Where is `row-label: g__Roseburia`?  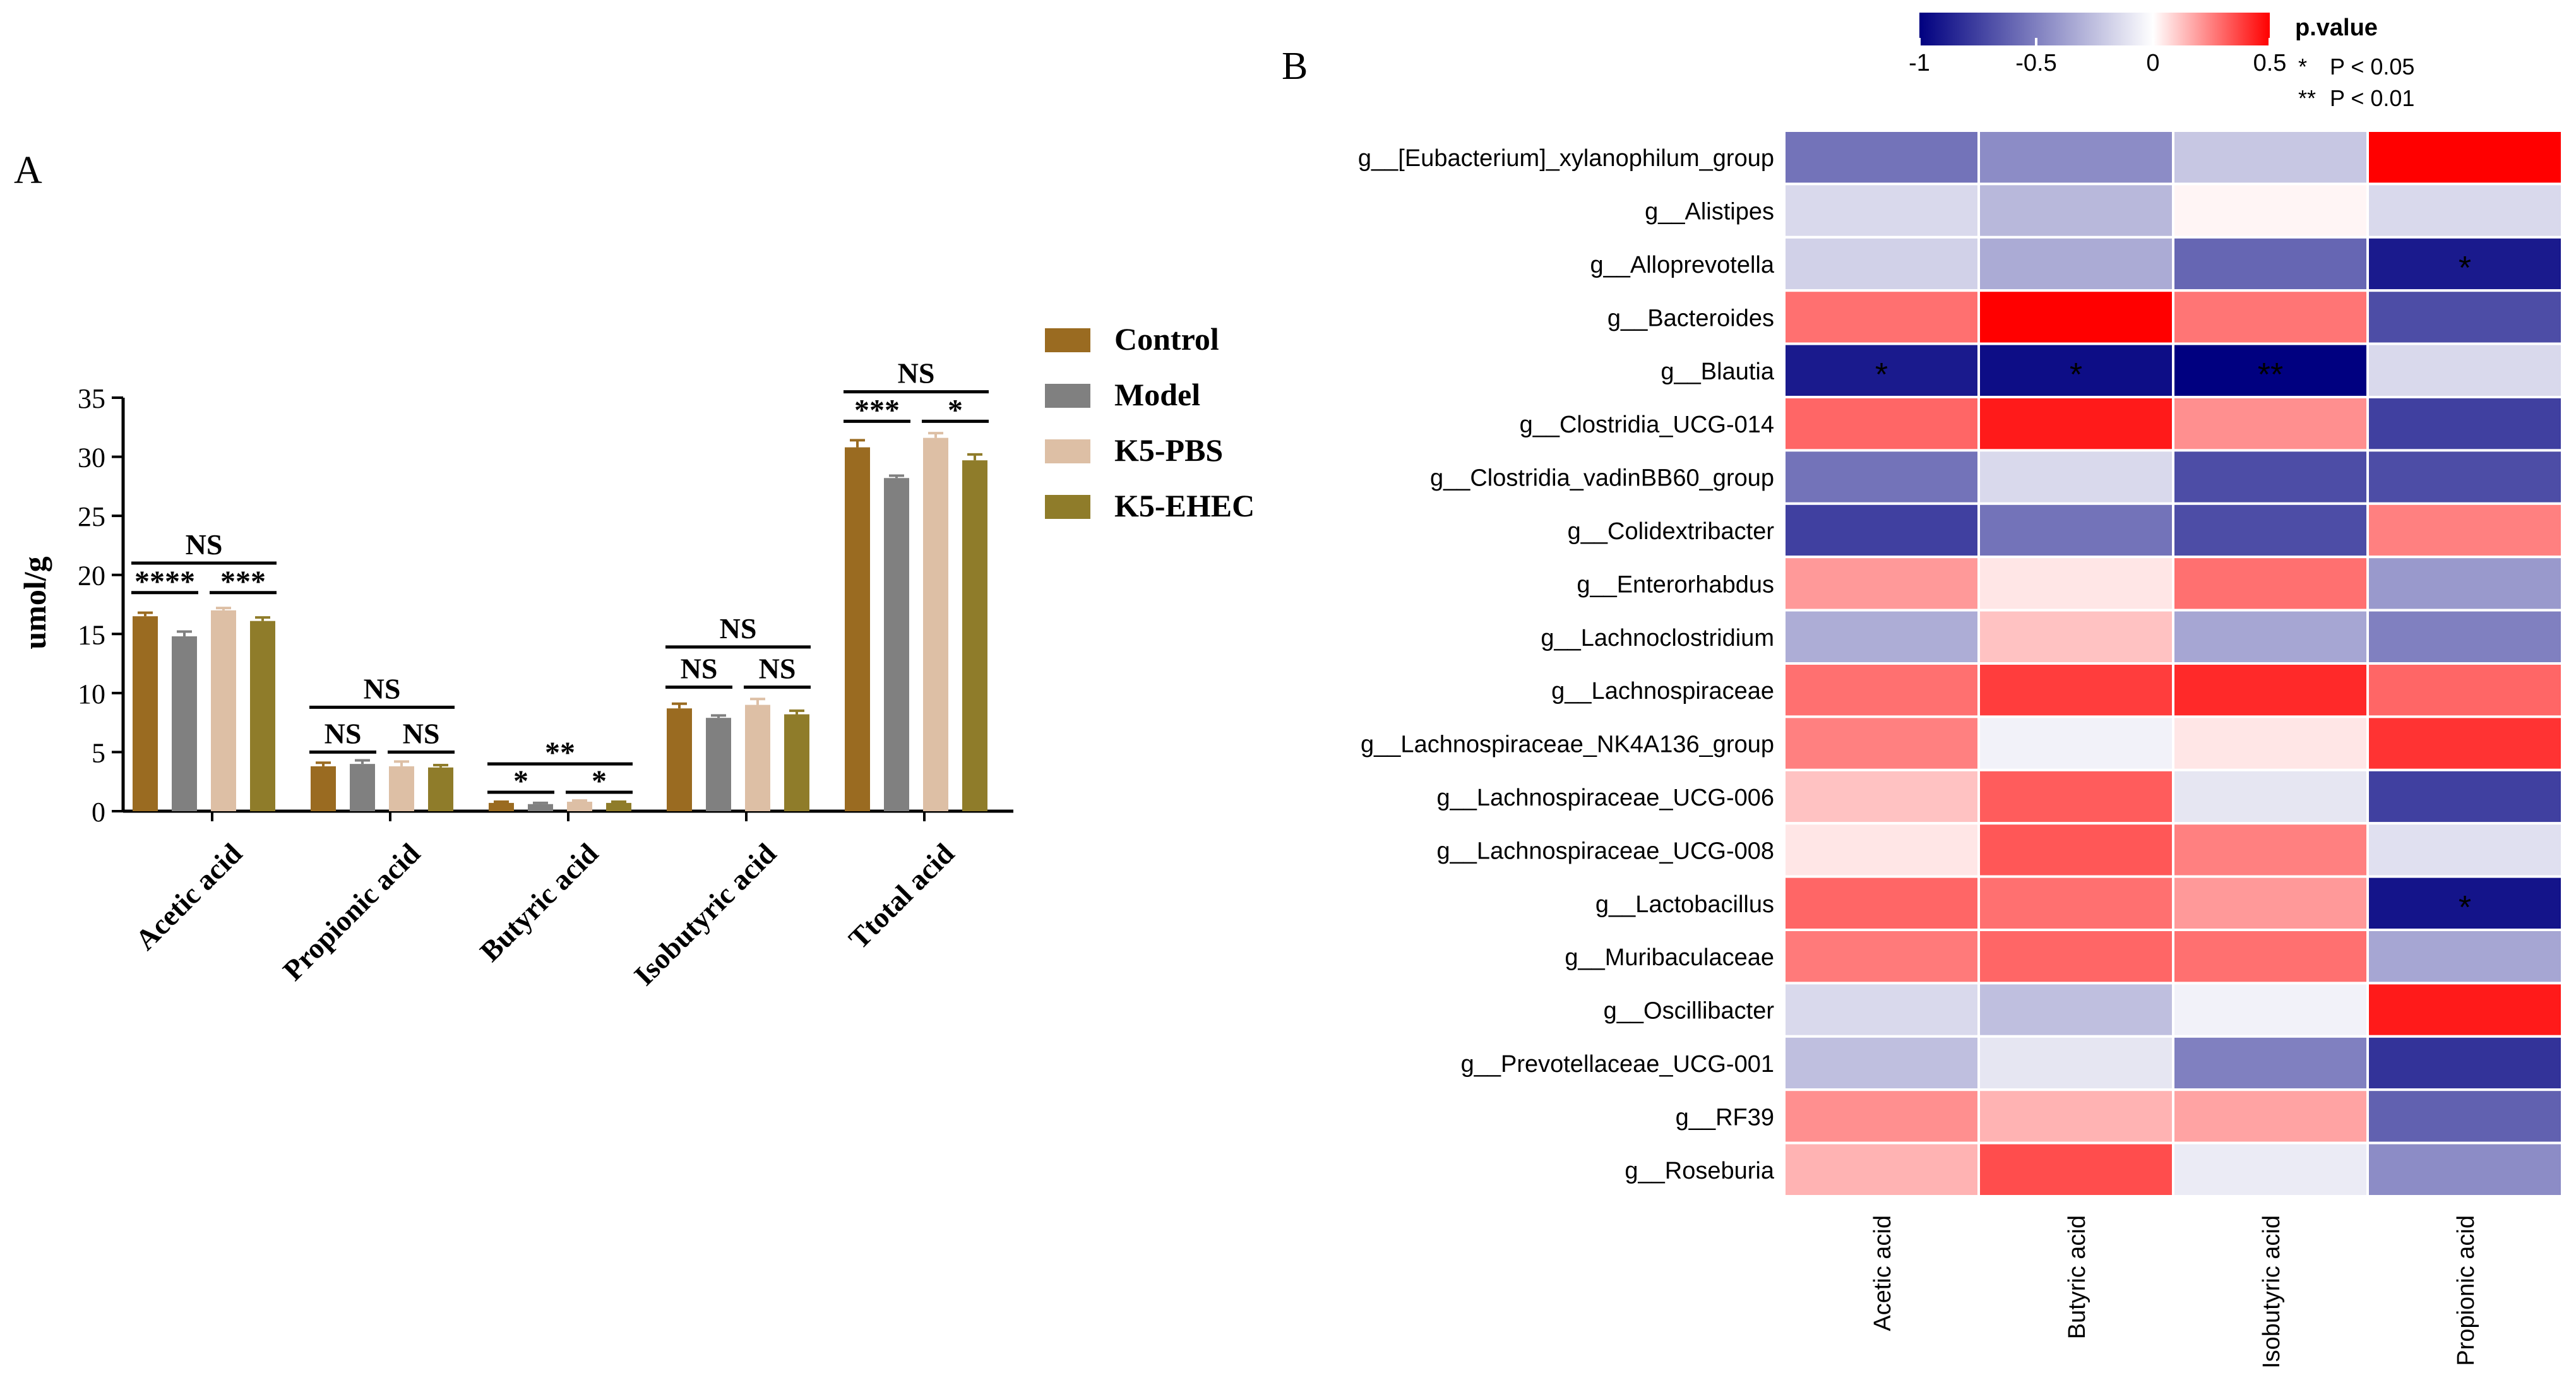 row-label: g__Roseburia is located at coordinates (1699, 1171).